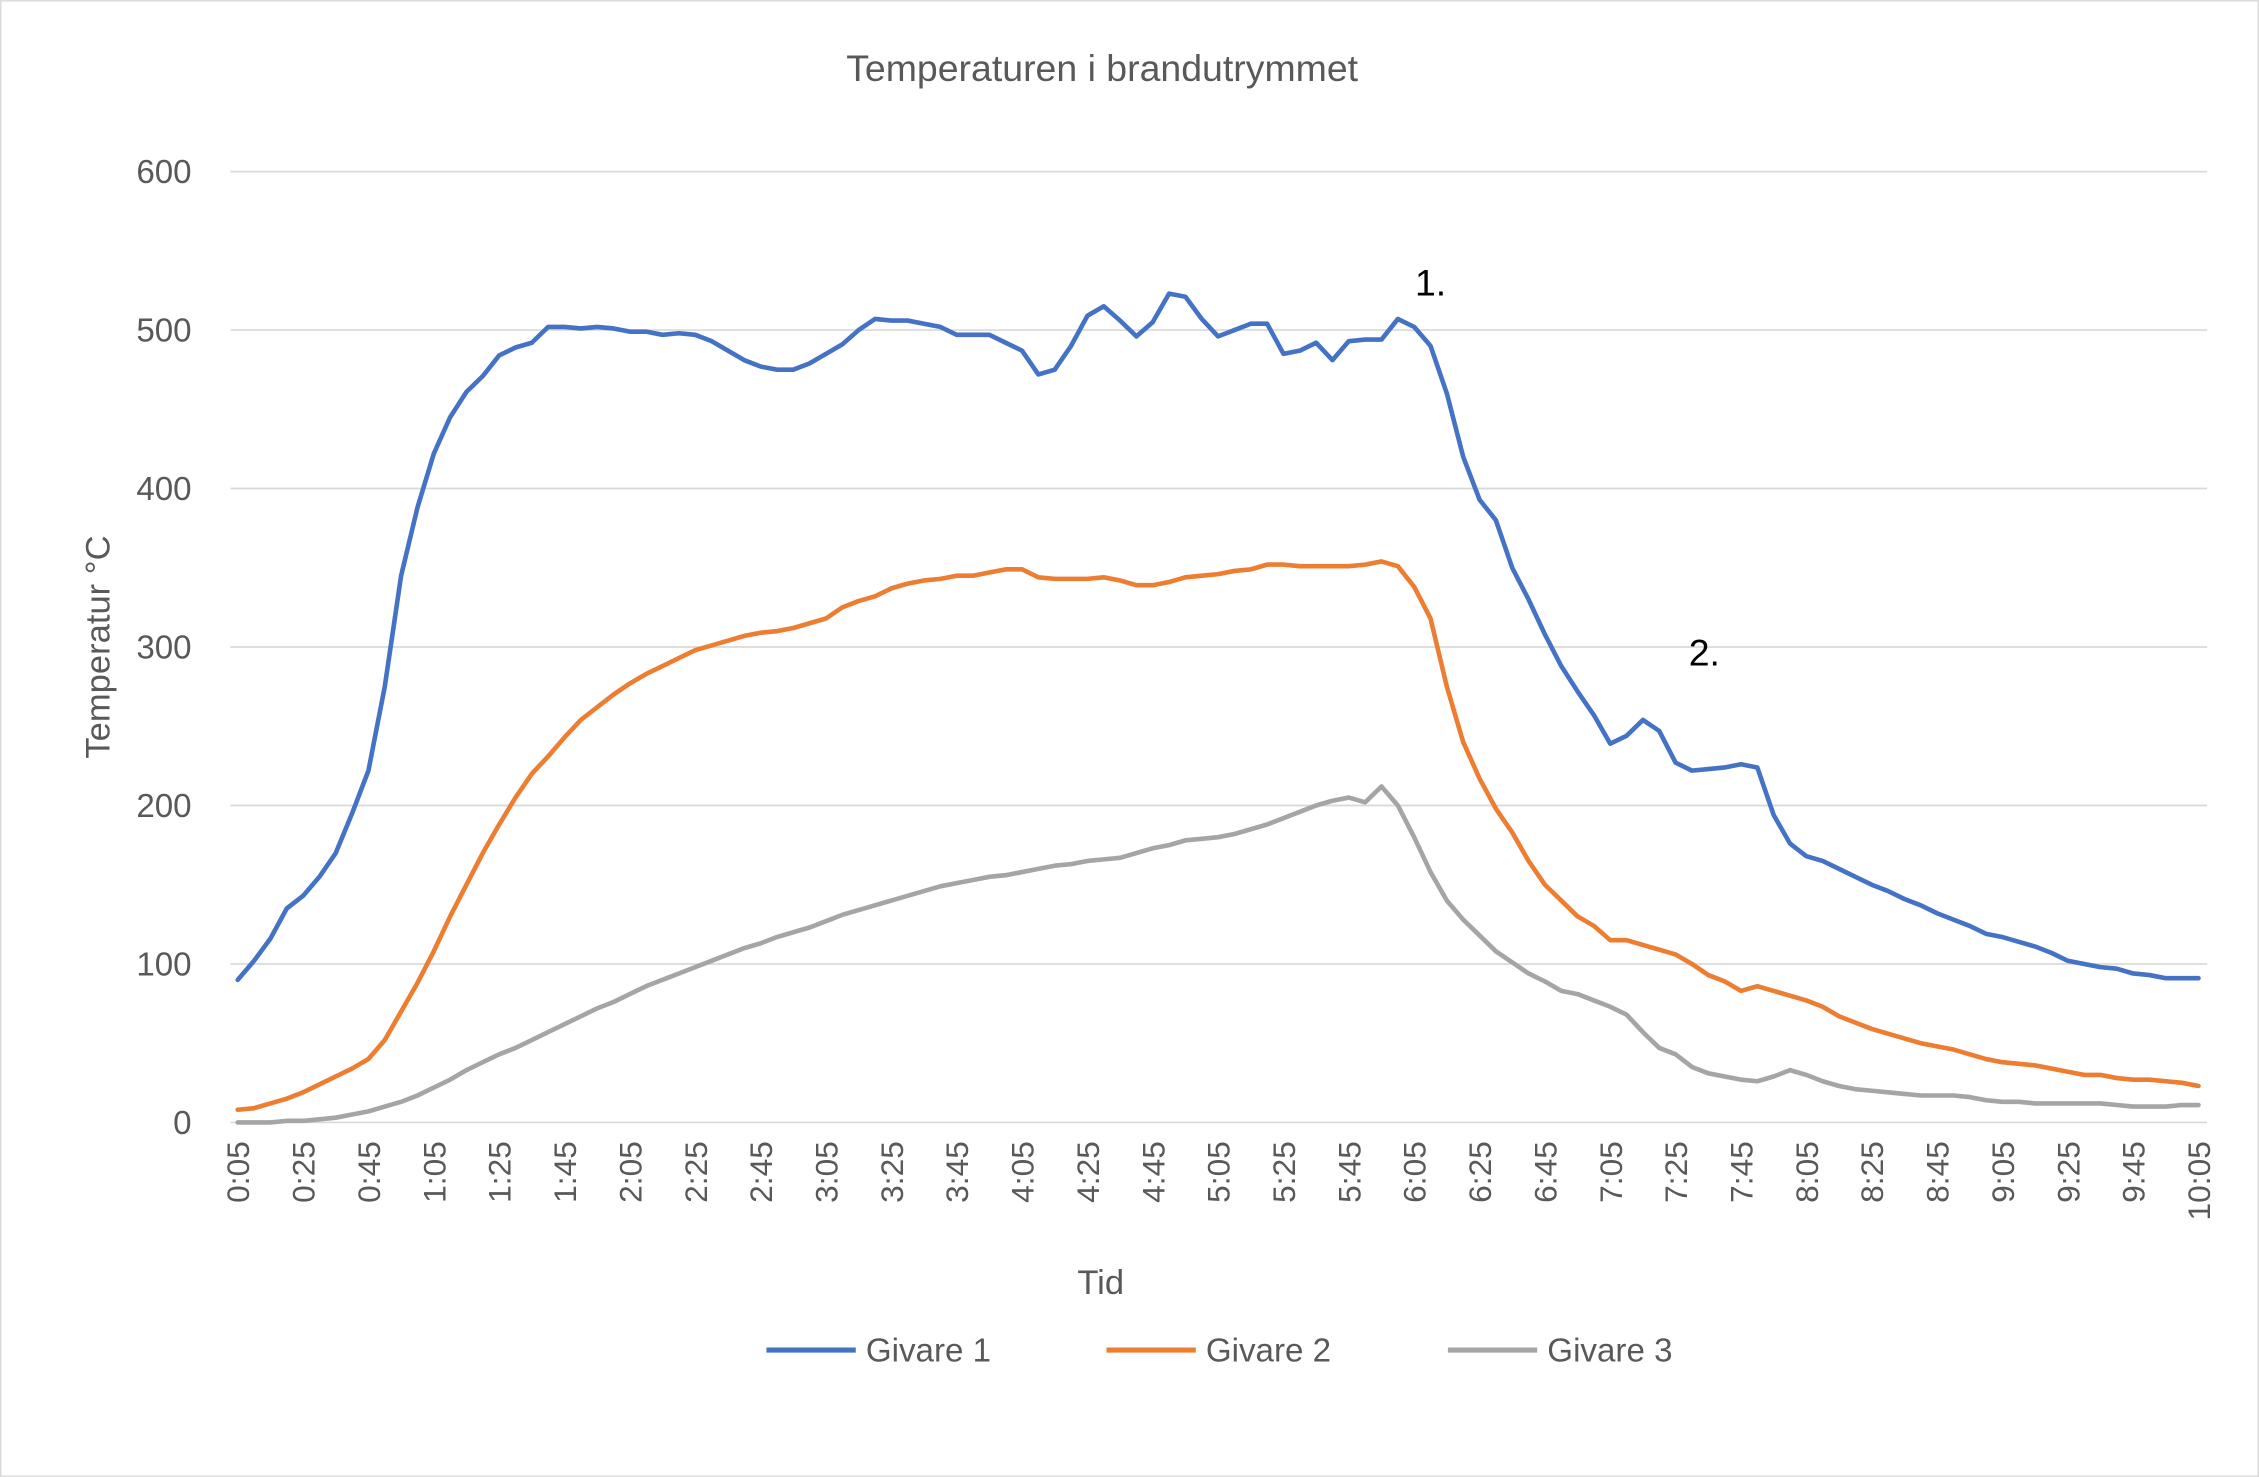  Describe the element at coordinates (1545, 1172) in the screenshot. I see `x-tick-label: 6:45` at that location.